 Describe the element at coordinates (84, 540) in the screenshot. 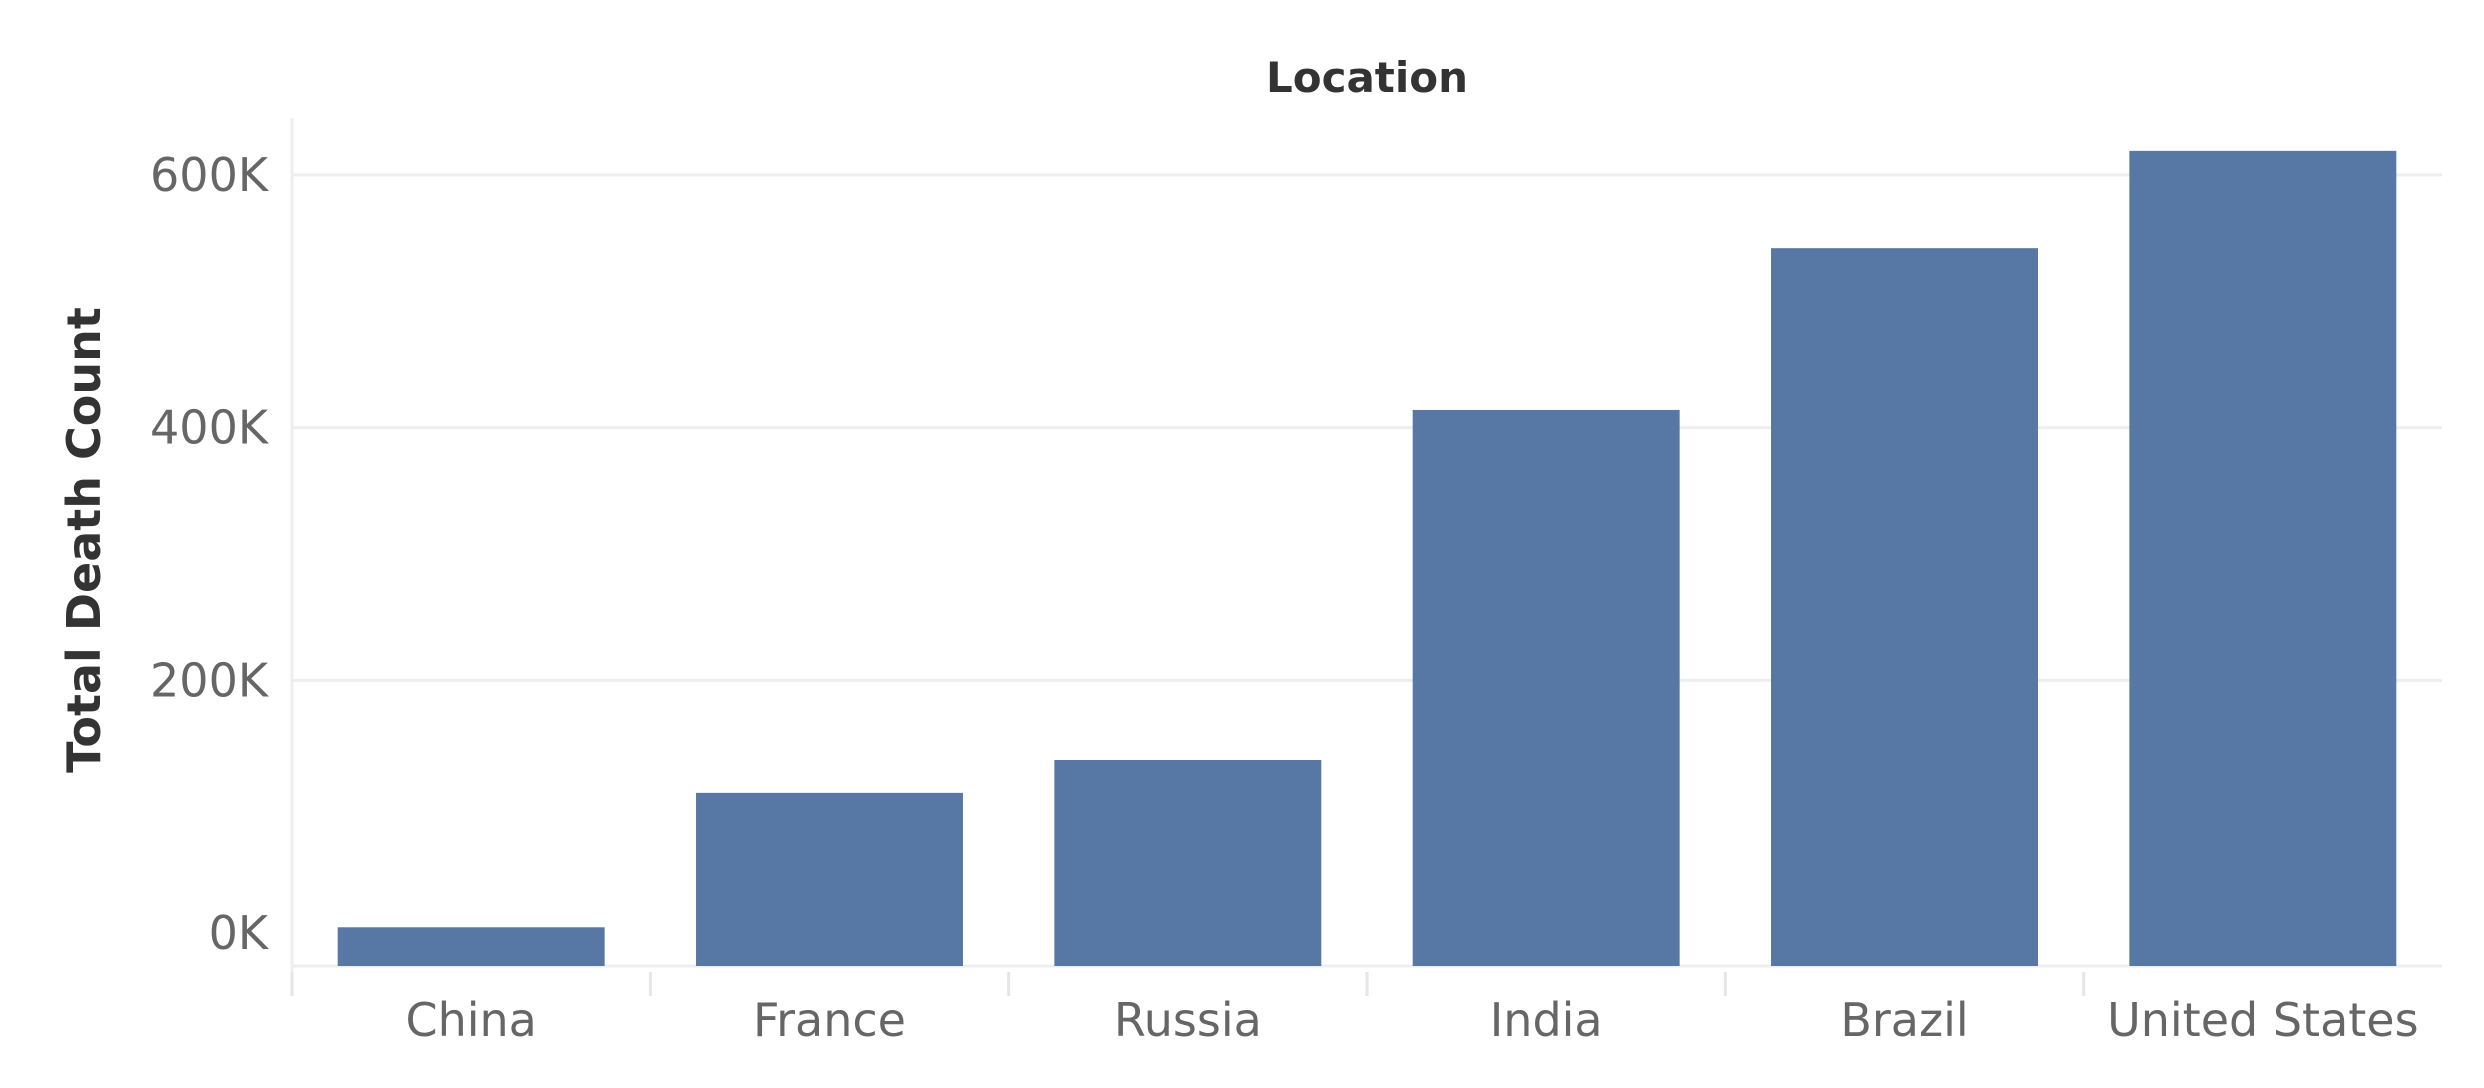

I see `y-axis-title: Total Death Count` at that location.